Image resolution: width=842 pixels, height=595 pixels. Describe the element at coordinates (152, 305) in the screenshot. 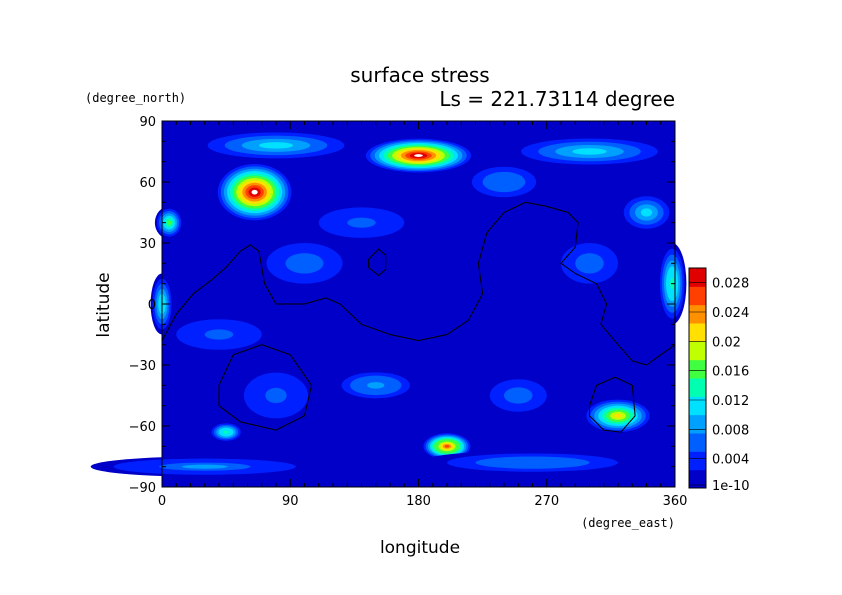

I see `y-tick-label: 0` at that location.